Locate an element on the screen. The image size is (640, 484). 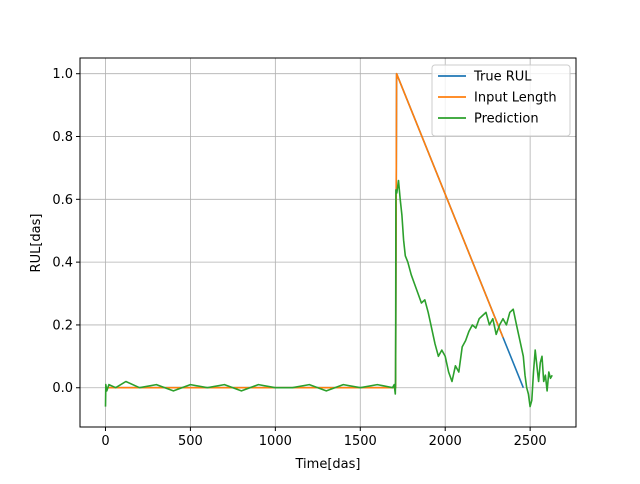
x-axis-label: Time[das] is located at coordinates (328, 464).